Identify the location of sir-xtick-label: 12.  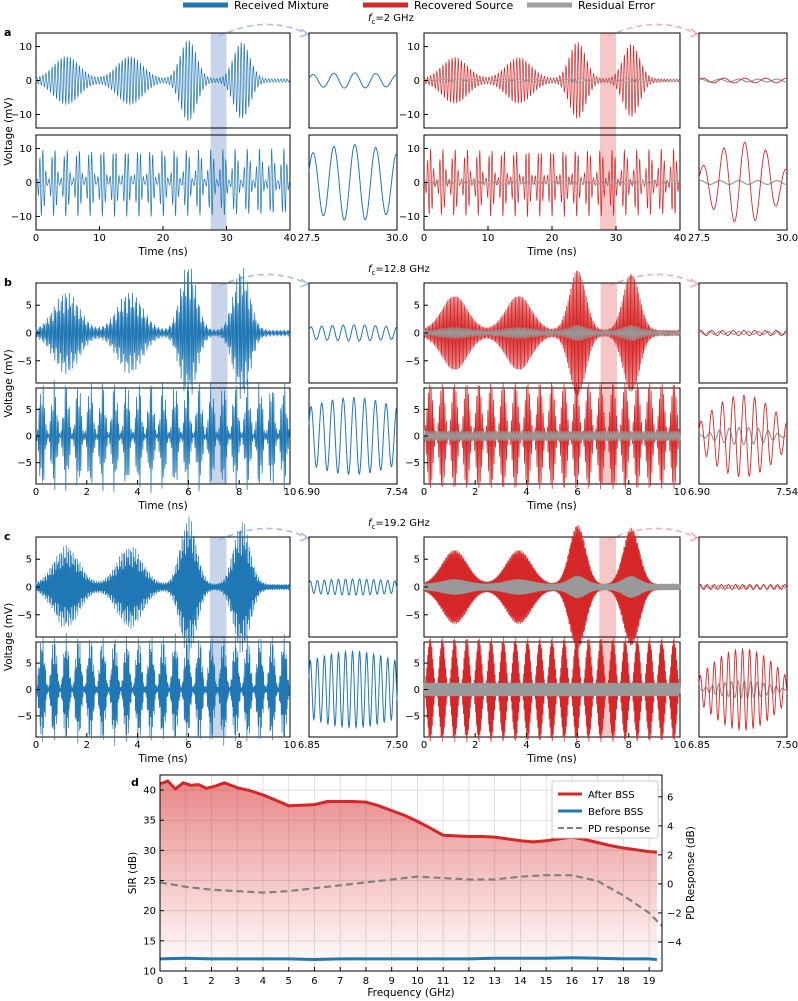
(469, 981).